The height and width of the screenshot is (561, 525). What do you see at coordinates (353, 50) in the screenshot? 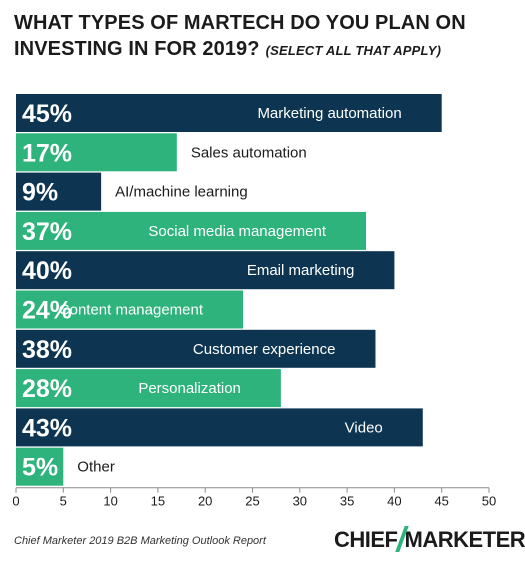
I see `chart-subtitle: (SELECT ALL THAT APPLY)` at bounding box center [353, 50].